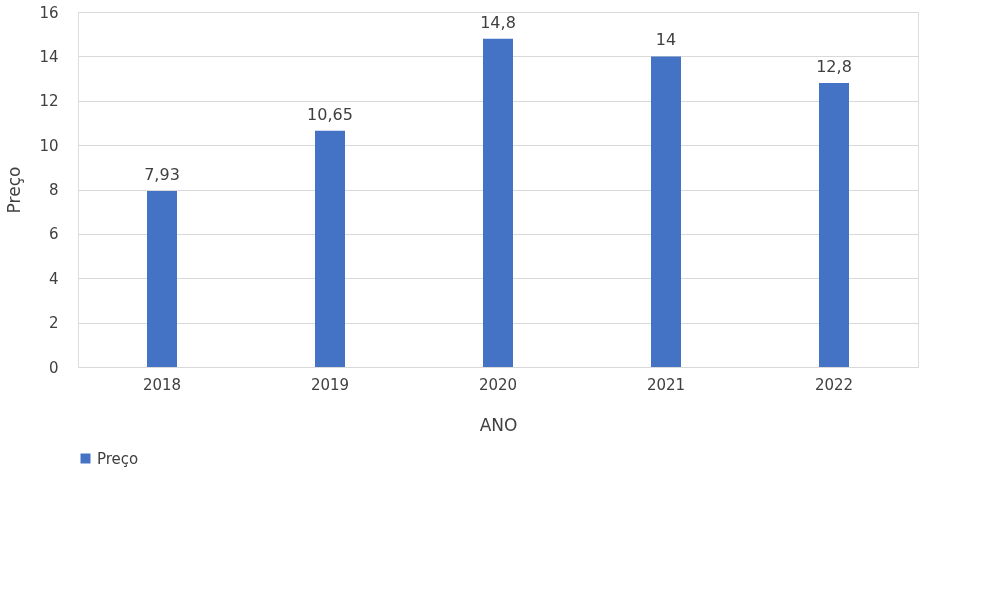 This screenshot has height=589, width=1002. Describe the element at coordinates (162, 175) in the screenshot. I see `data-label: 7,93` at that location.